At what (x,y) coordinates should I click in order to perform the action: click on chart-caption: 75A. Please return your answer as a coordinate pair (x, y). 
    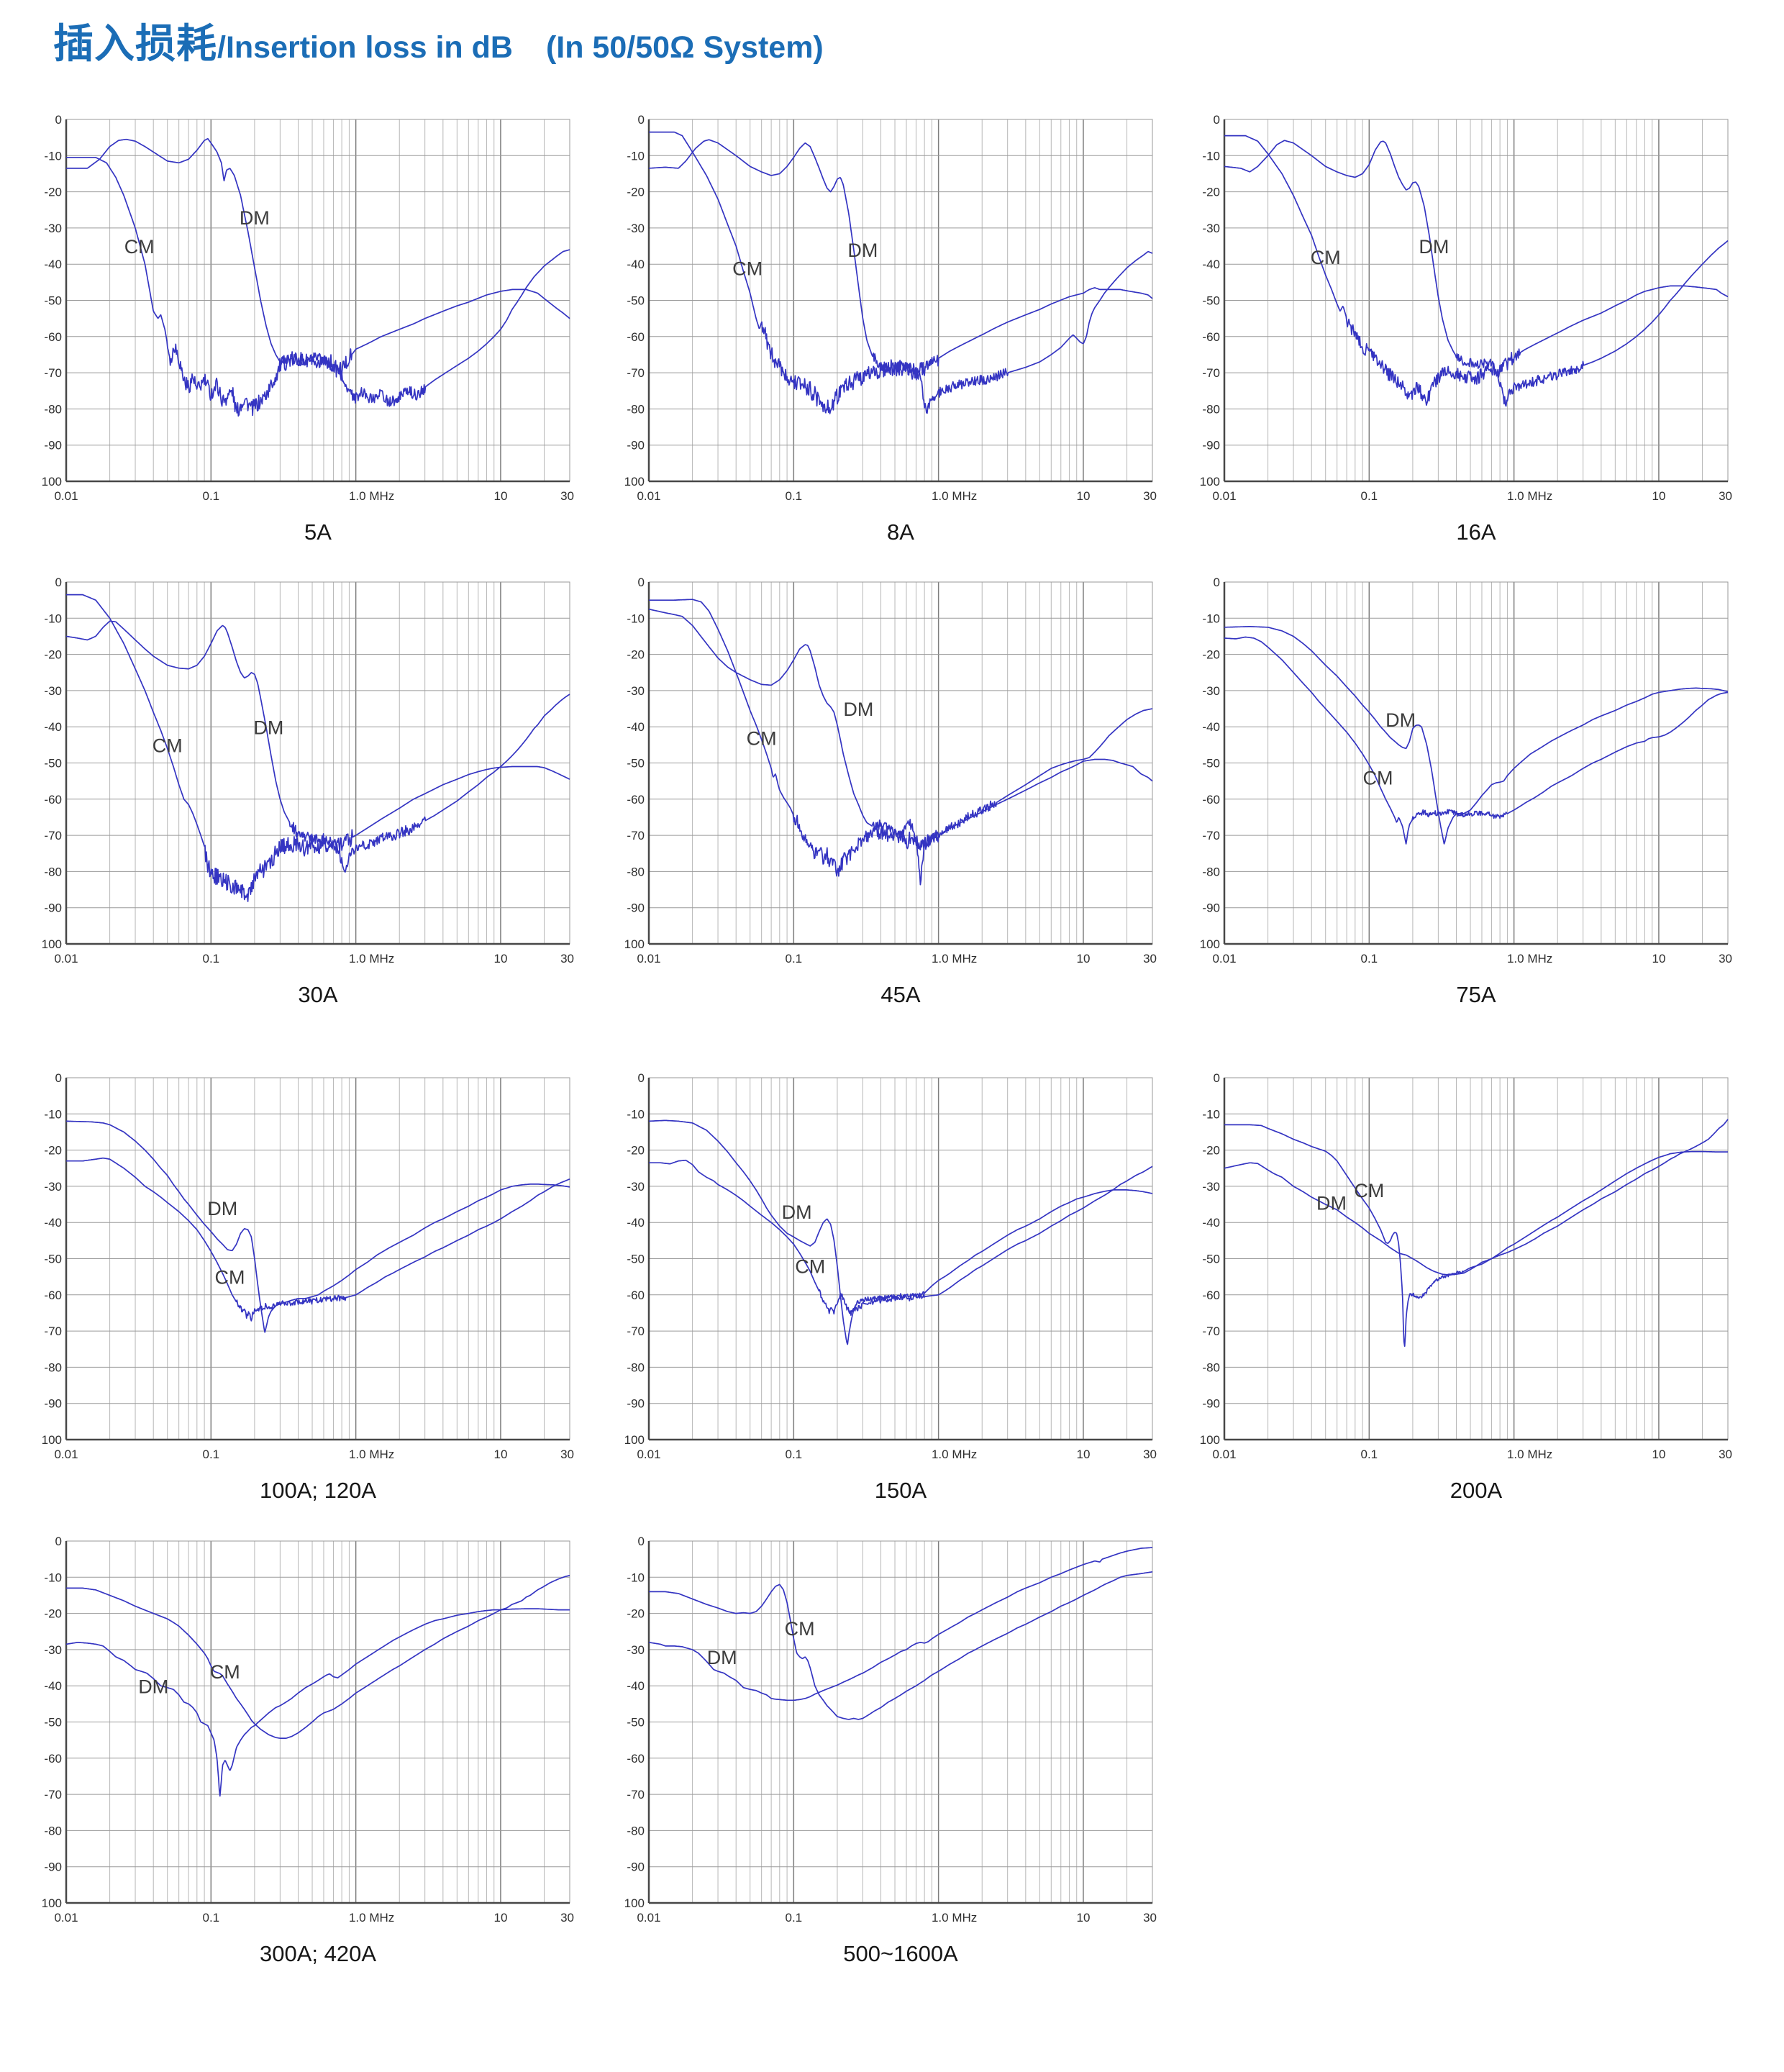
    Looking at the image, I should click on (1476, 995).